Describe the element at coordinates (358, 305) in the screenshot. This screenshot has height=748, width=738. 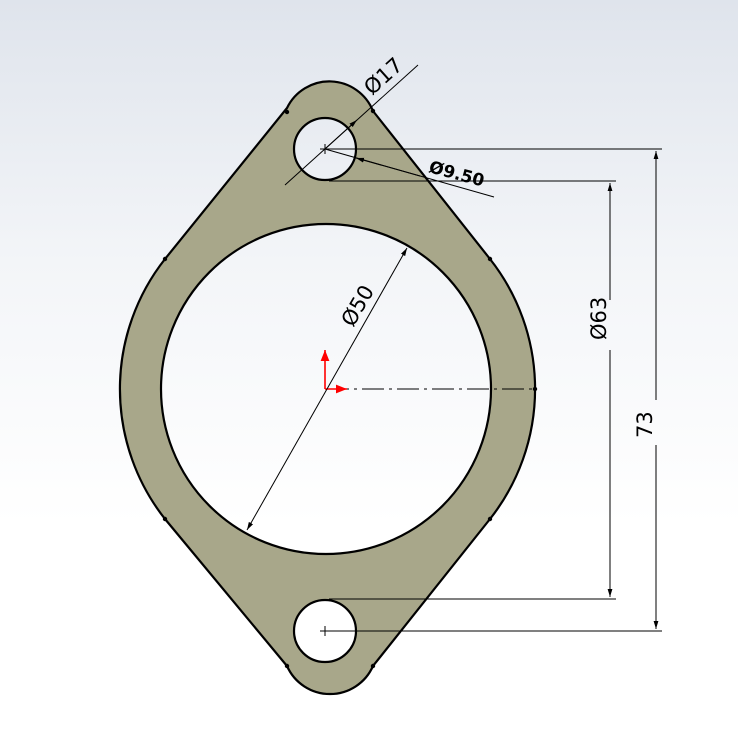
I see `dimension-label: Ø50` at that location.